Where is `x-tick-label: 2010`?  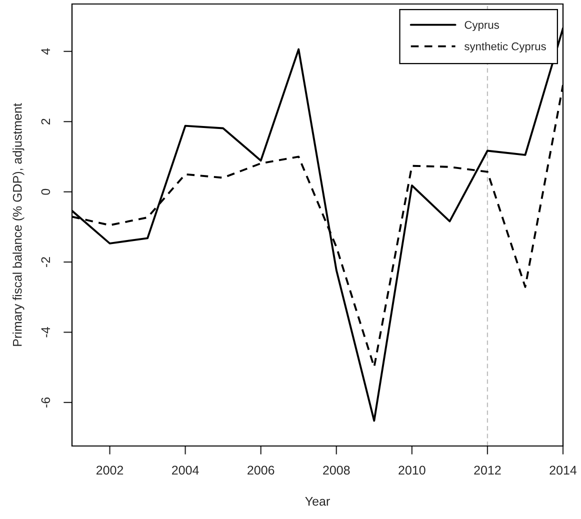 x-tick-label: 2010 is located at coordinates (412, 470).